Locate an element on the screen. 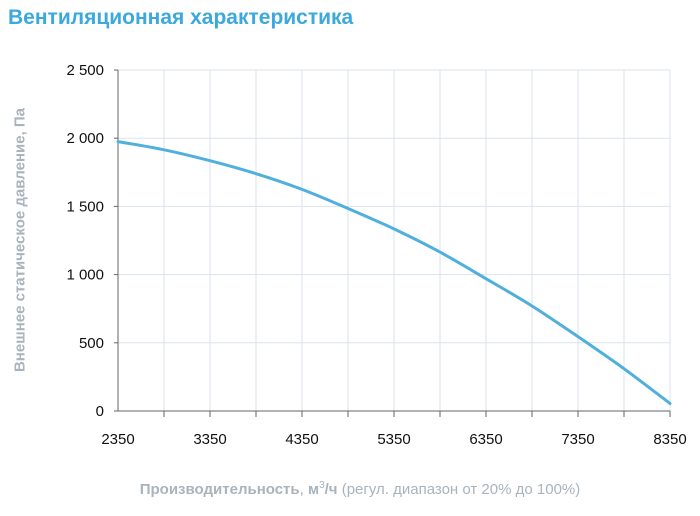 This screenshot has height=516, width=700. y-tick-label: 2 000 is located at coordinates (85, 138).